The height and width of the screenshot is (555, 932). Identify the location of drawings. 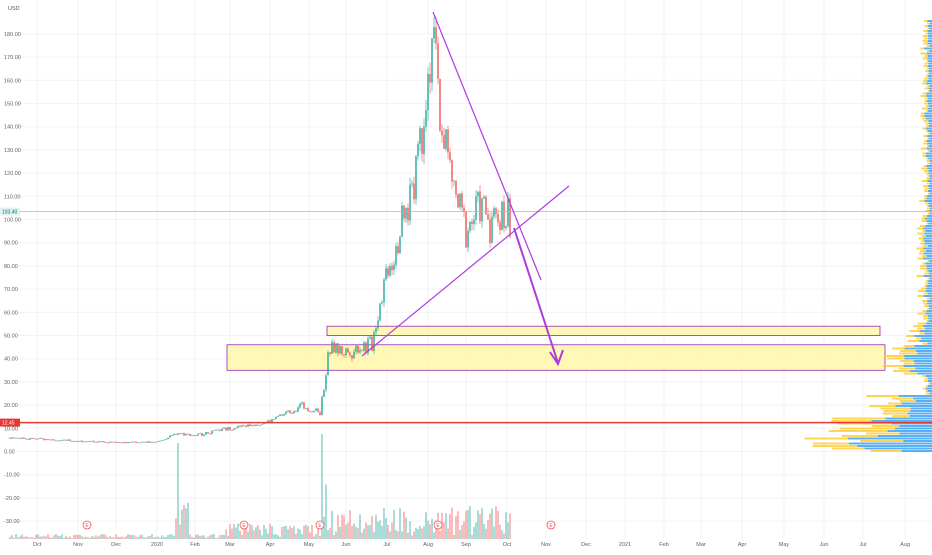
(465, 189).